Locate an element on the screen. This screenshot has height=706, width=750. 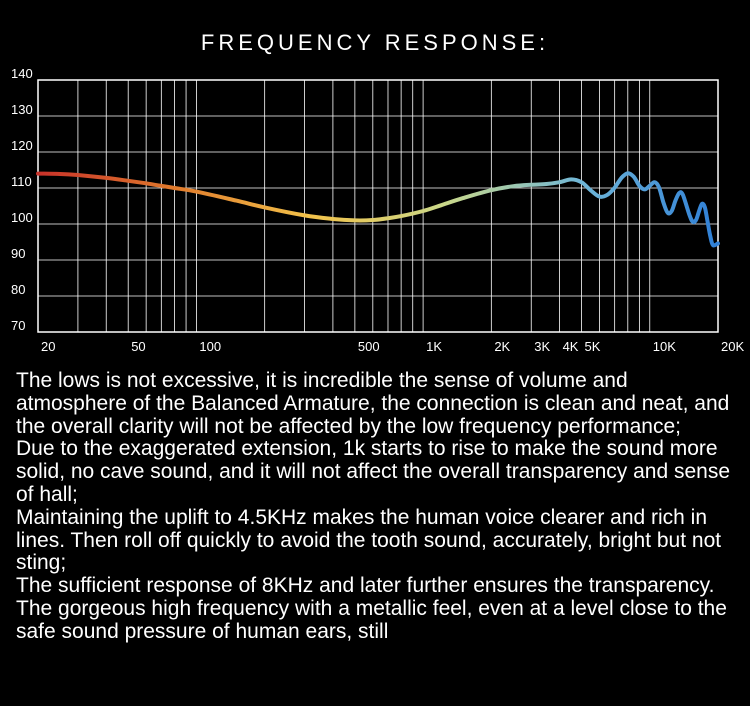
chart-title: FREQUENCY RESPONSE: is located at coordinates (375, 42).